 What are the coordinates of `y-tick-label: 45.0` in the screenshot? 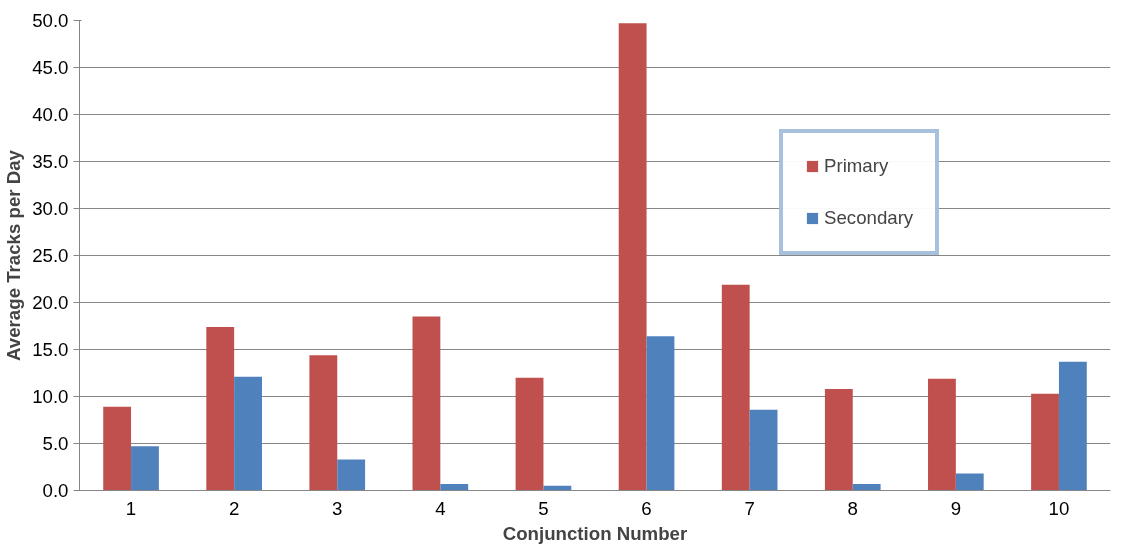 It's located at (50, 67).